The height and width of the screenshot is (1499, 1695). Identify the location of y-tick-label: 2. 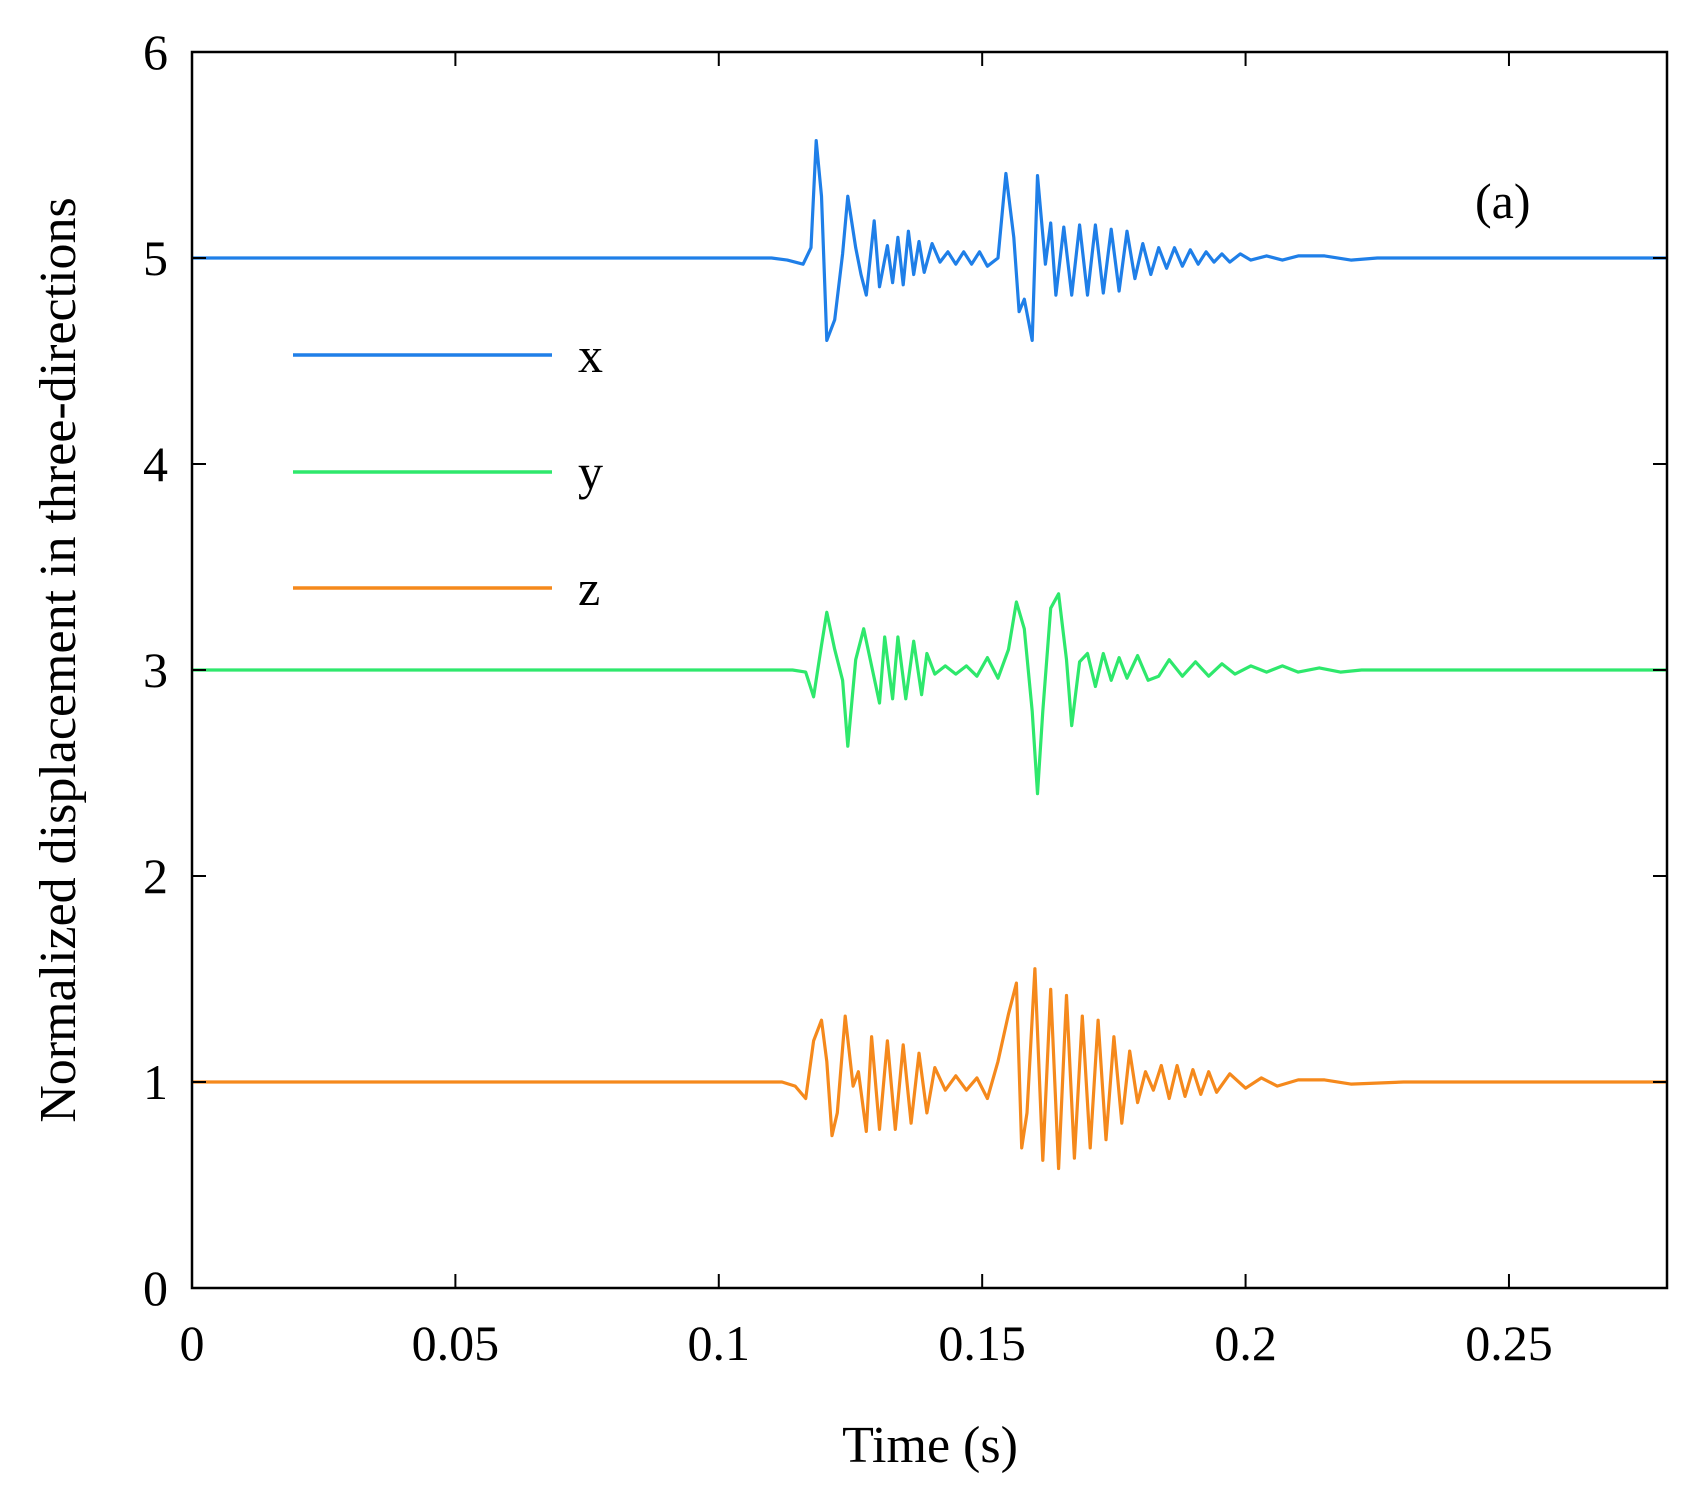
(155, 876).